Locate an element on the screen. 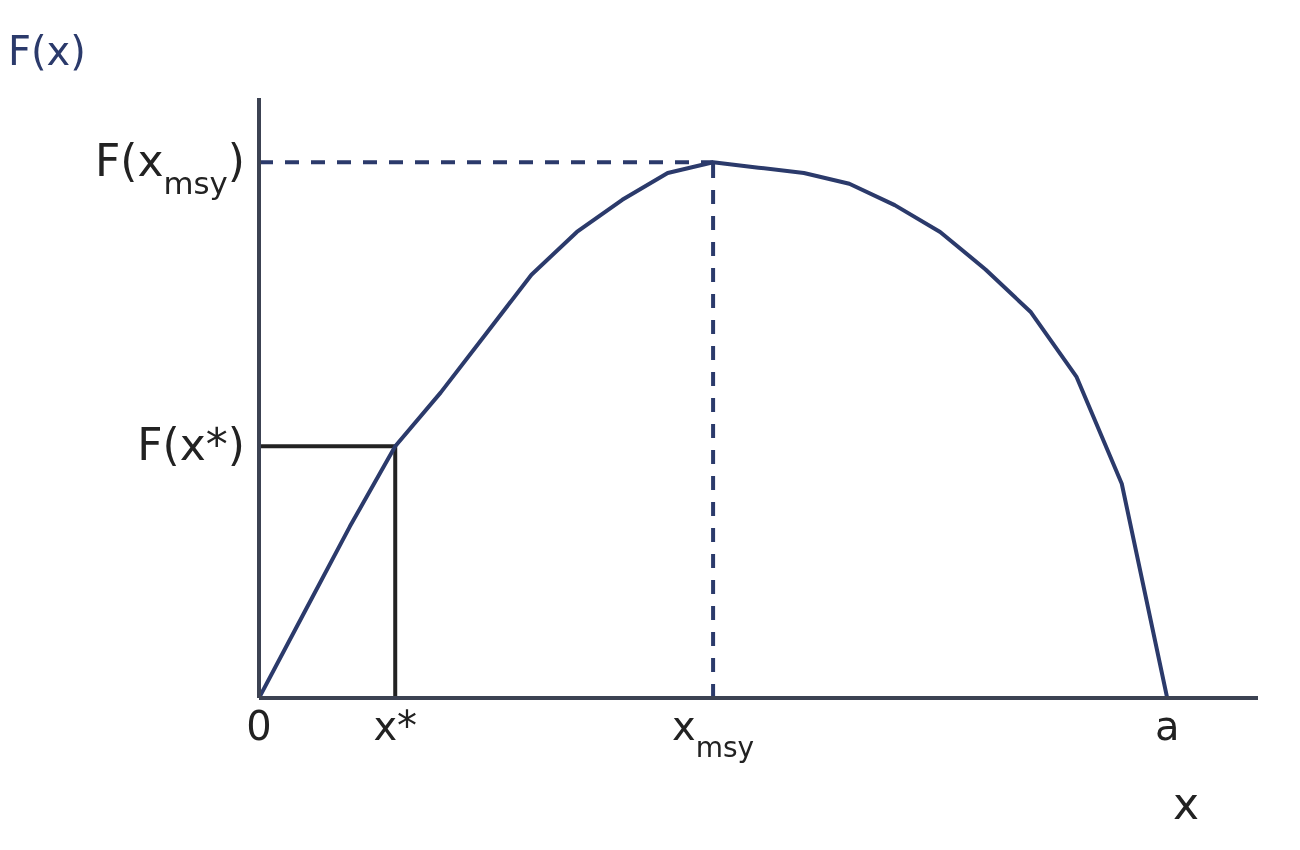  x-tick-label: x* is located at coordinates (395, 726).